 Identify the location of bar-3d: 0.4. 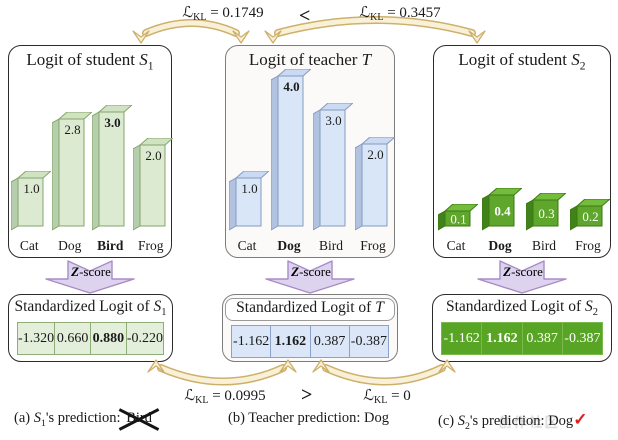
(502, 209).